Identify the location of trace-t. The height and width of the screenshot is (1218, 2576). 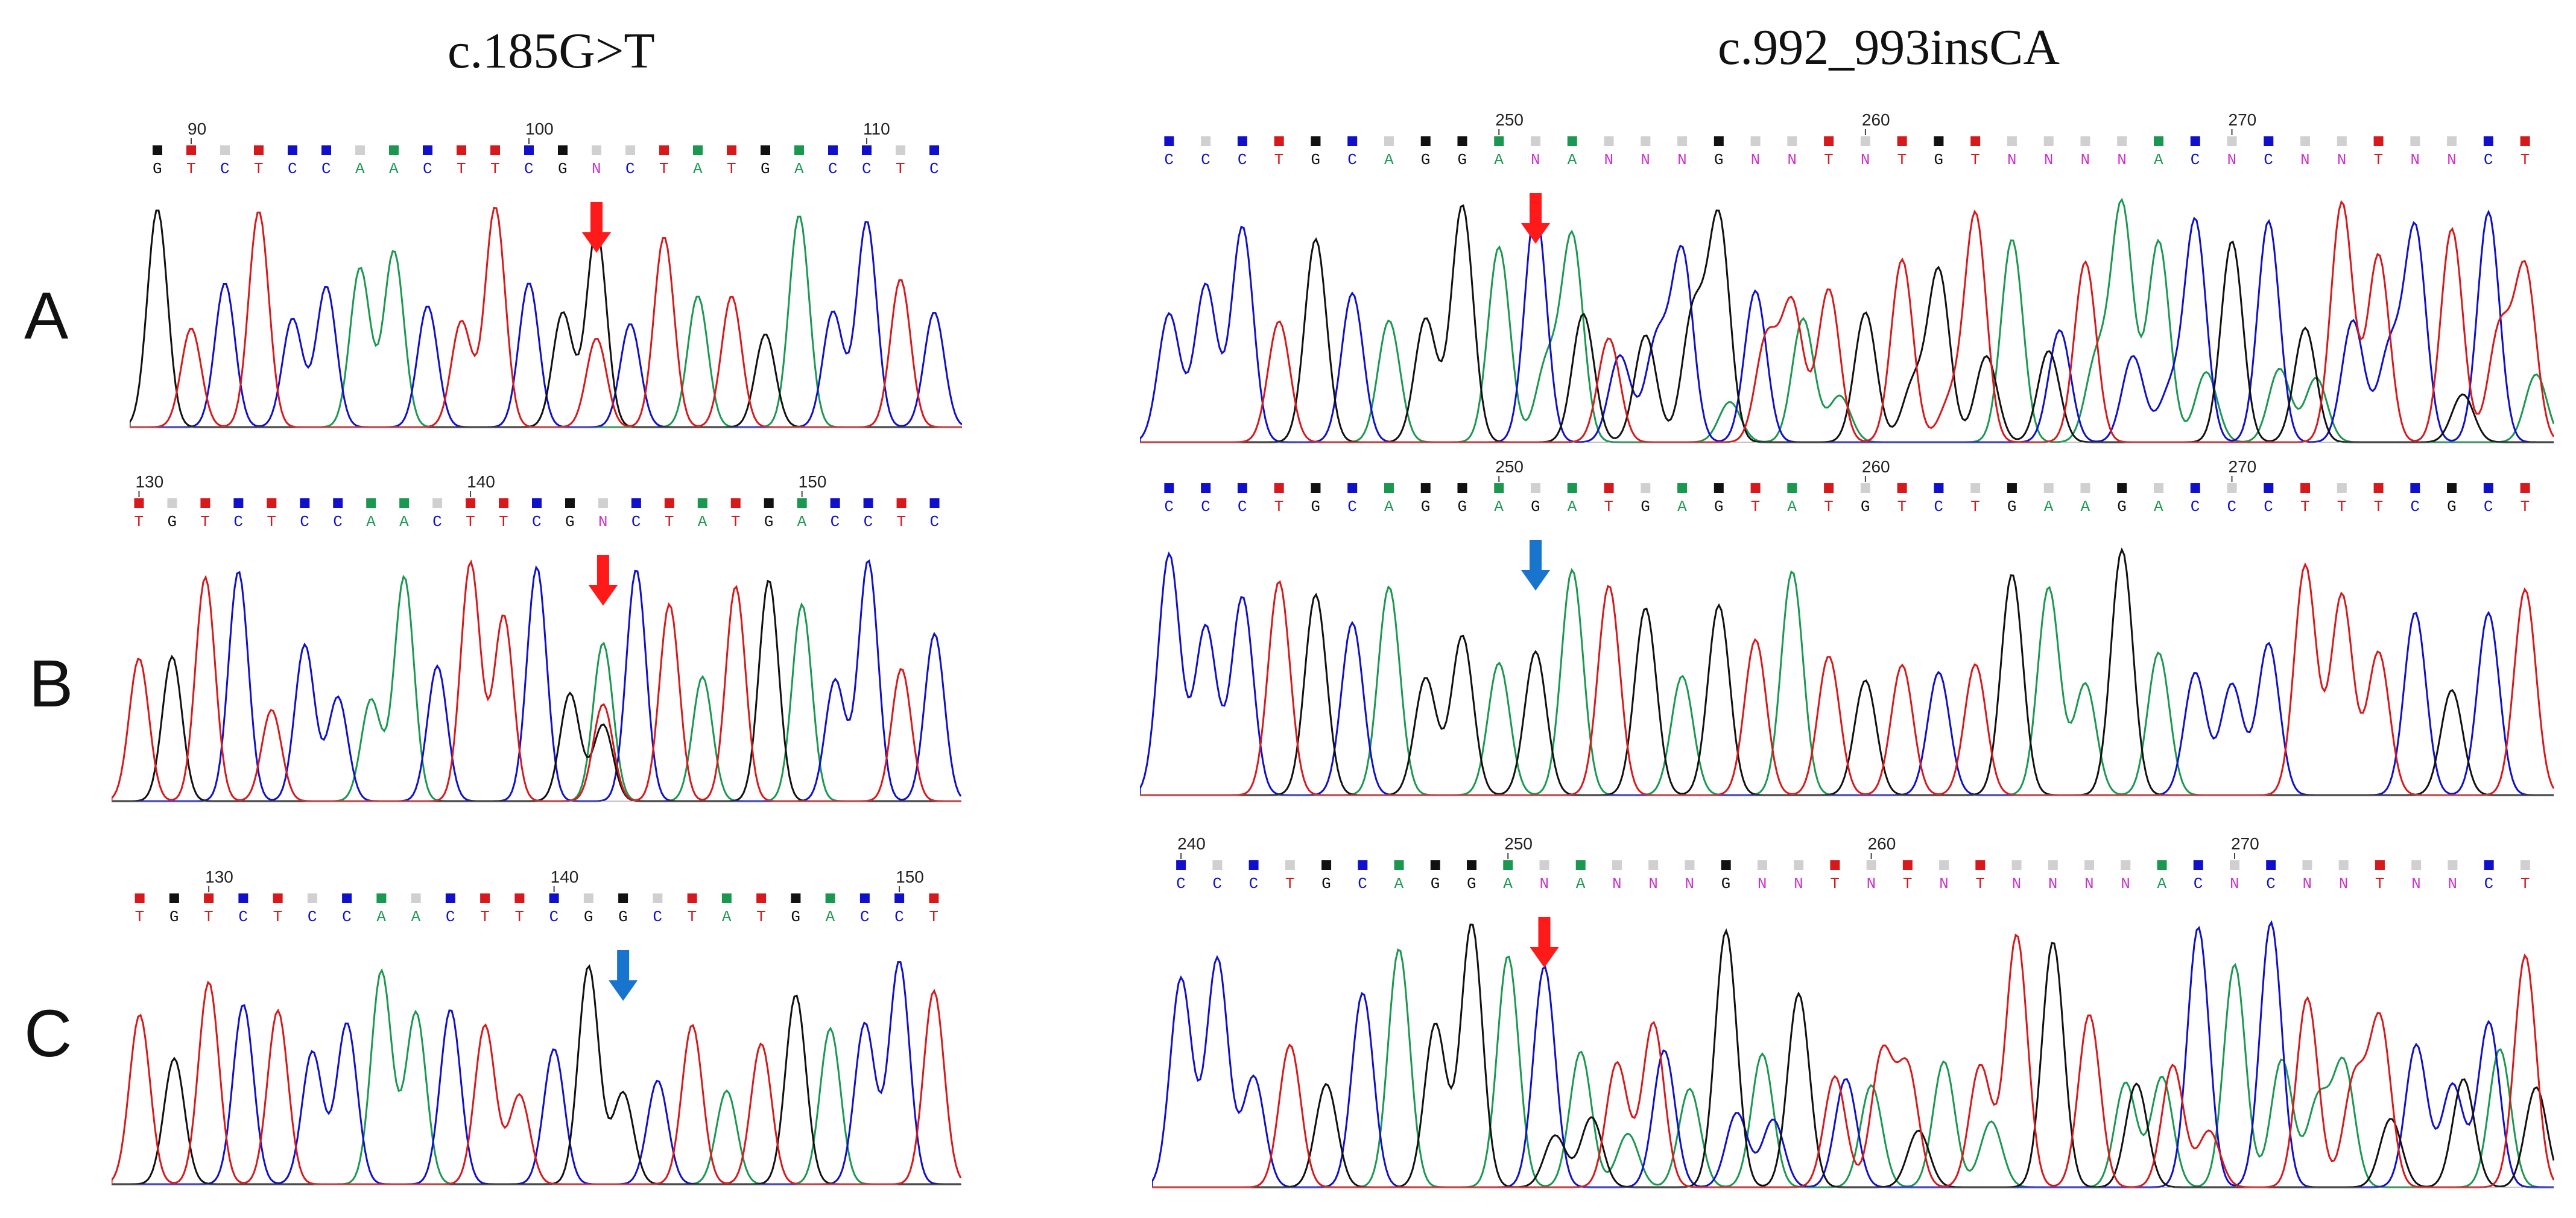
(1847, 679).